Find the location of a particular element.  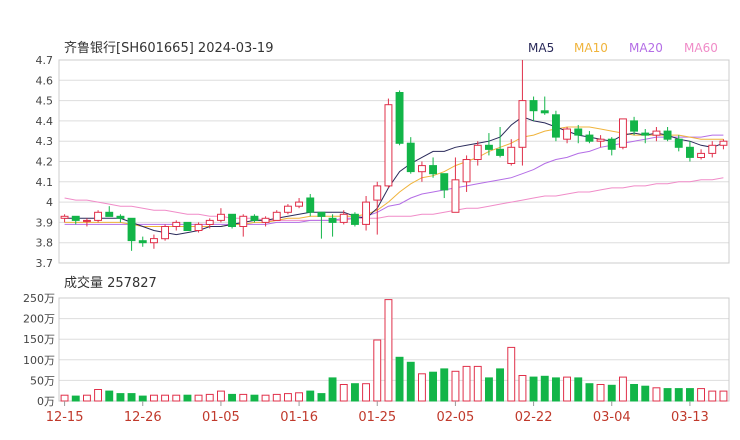

legend-item-ma60: MA60 is located at coordinates (701, 48).